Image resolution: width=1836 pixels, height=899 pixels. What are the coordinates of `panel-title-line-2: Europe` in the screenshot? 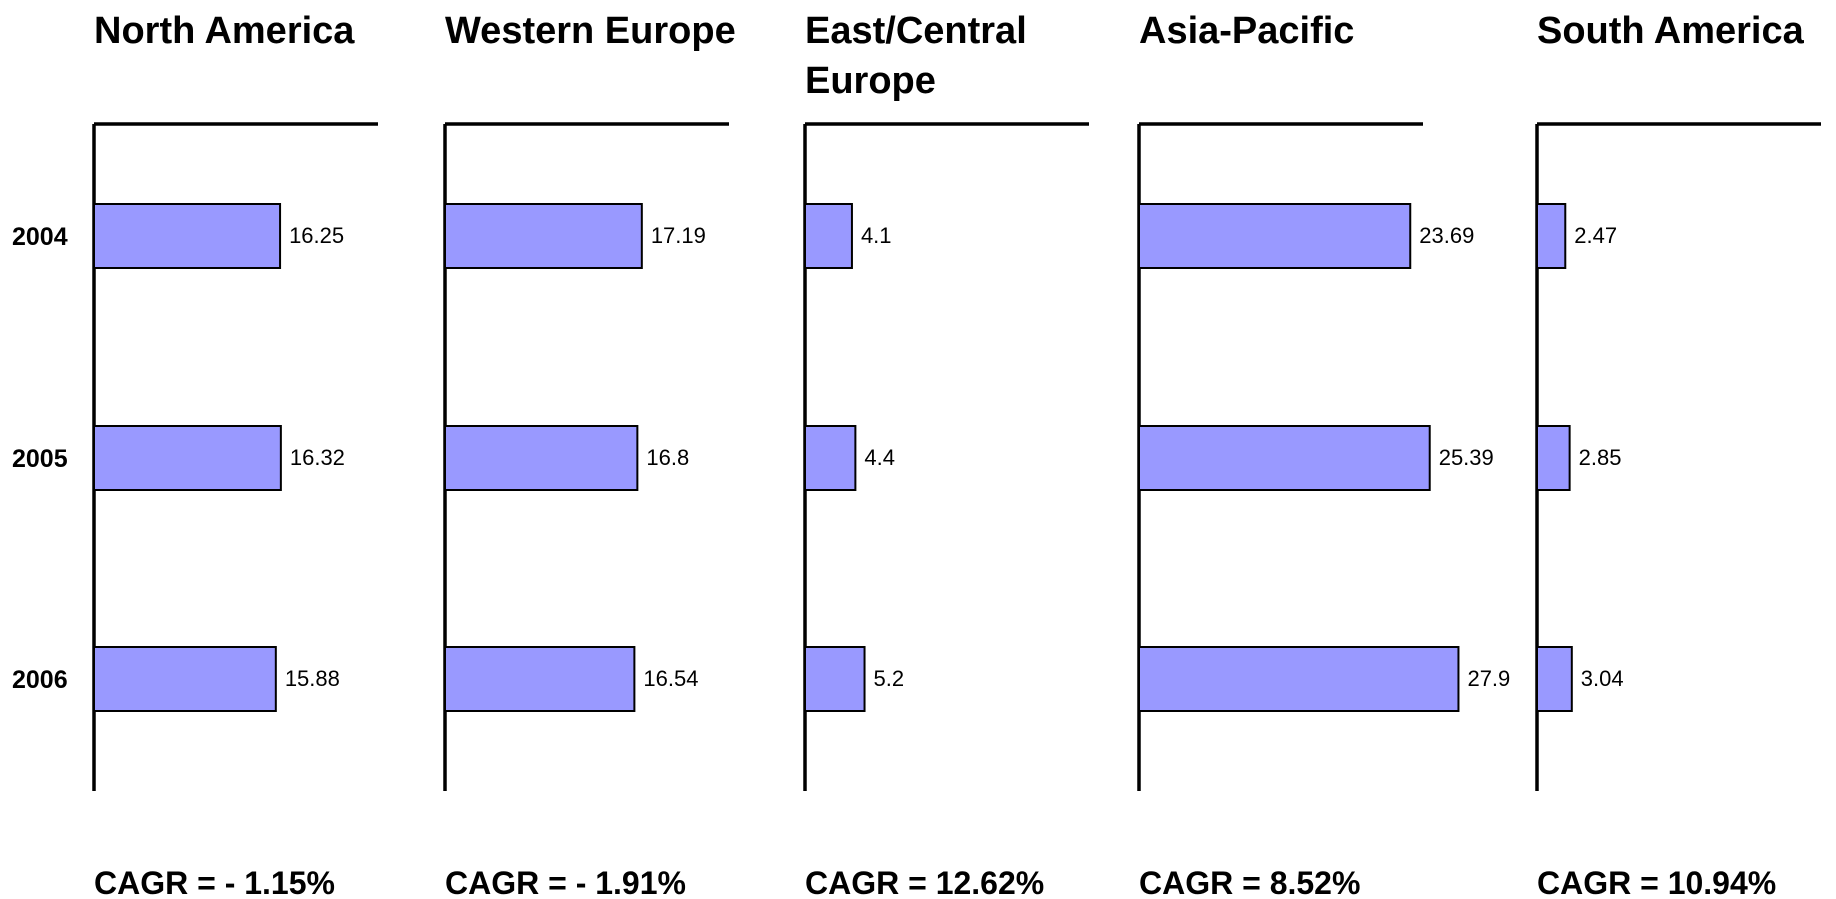 It's located at (870, 81).